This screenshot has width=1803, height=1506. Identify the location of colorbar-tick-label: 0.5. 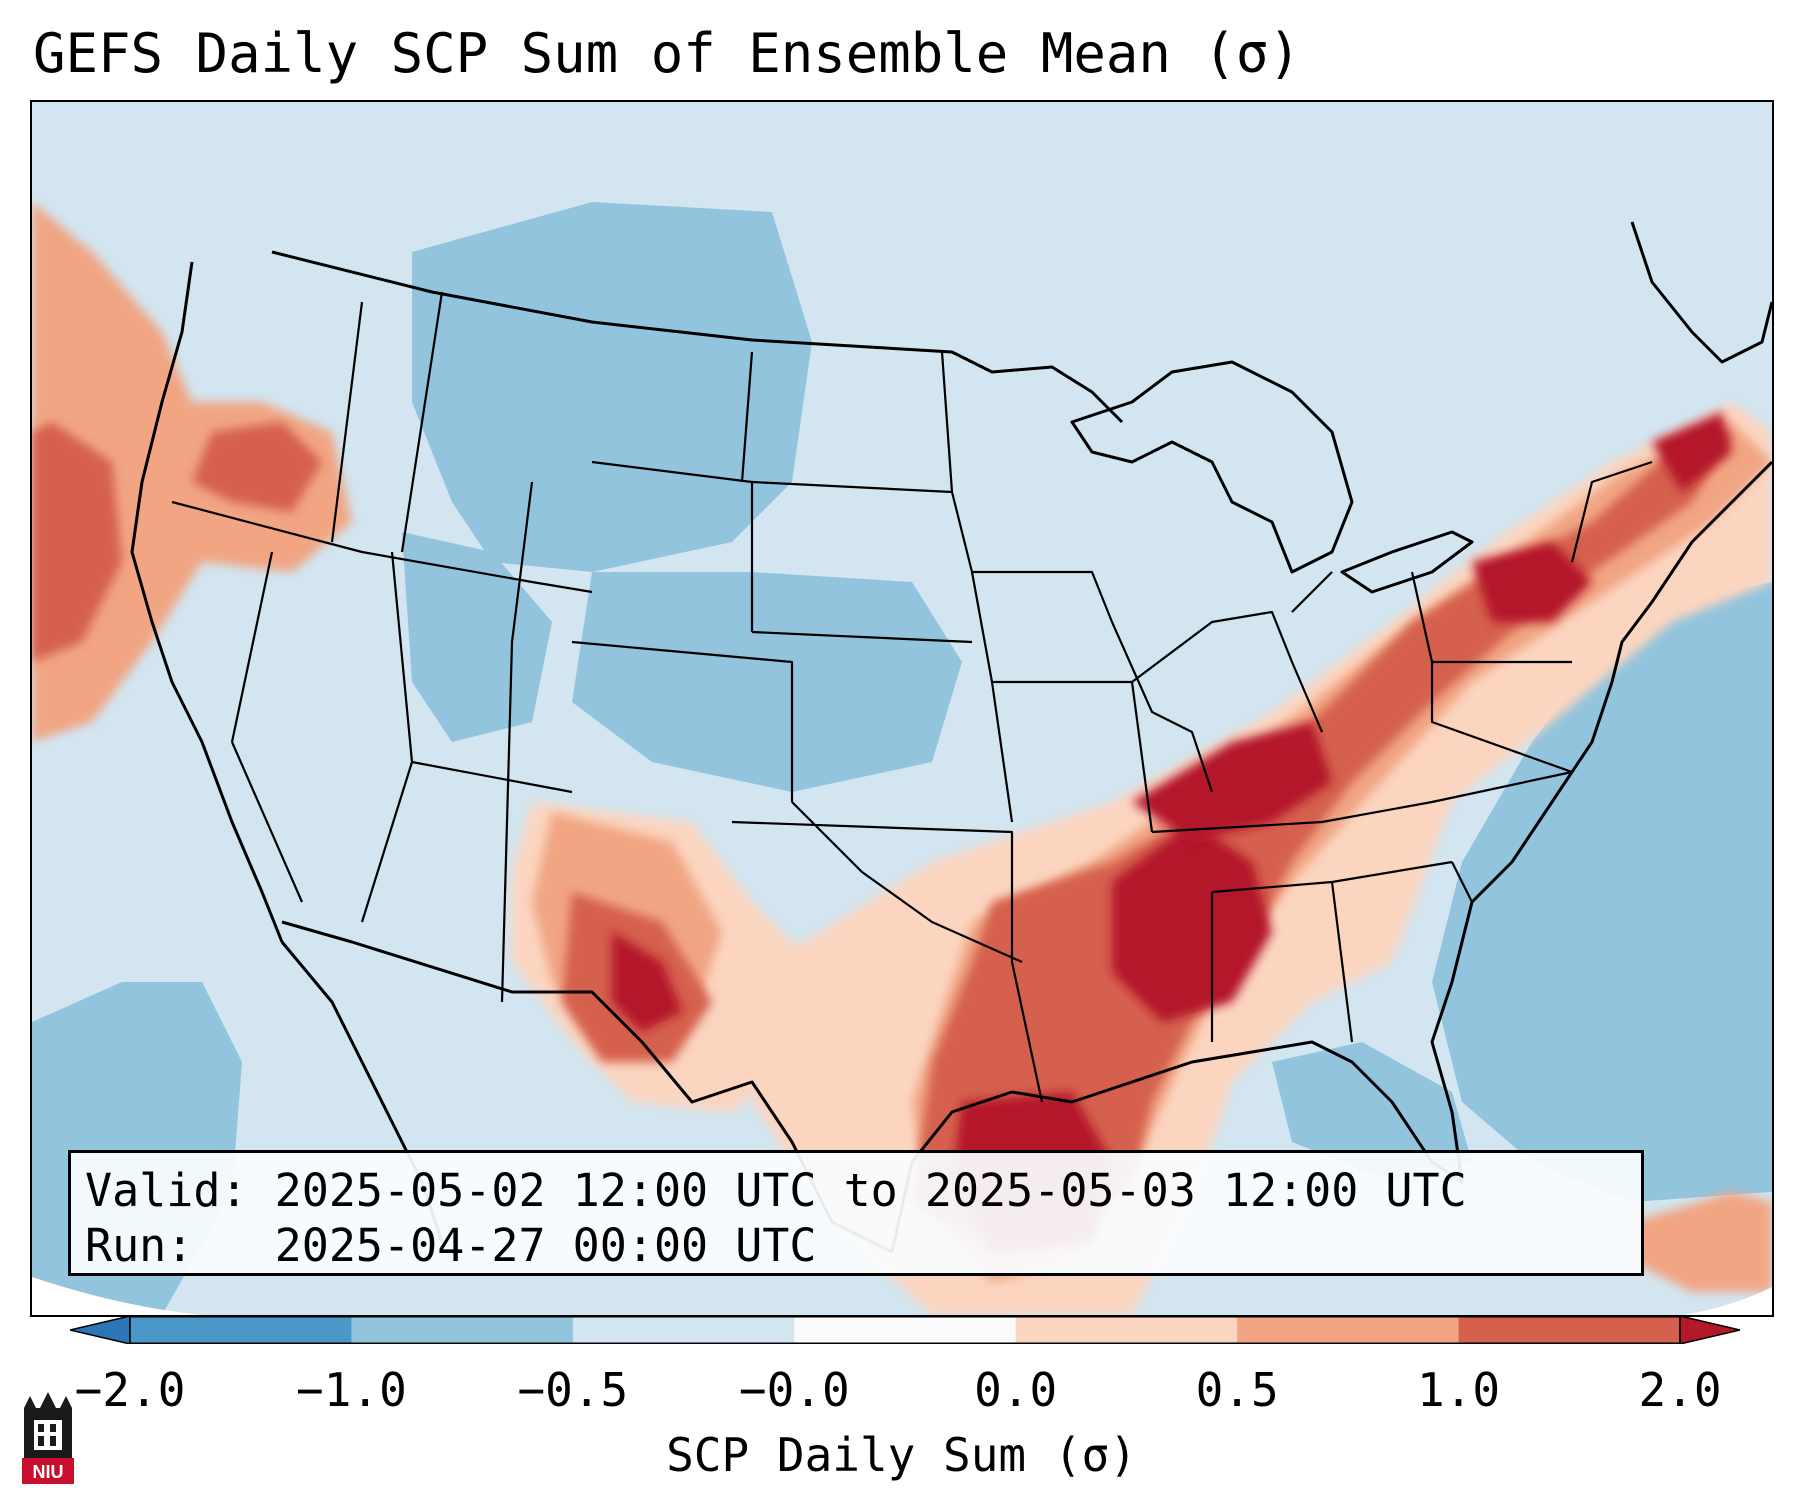
(1237, 1390).